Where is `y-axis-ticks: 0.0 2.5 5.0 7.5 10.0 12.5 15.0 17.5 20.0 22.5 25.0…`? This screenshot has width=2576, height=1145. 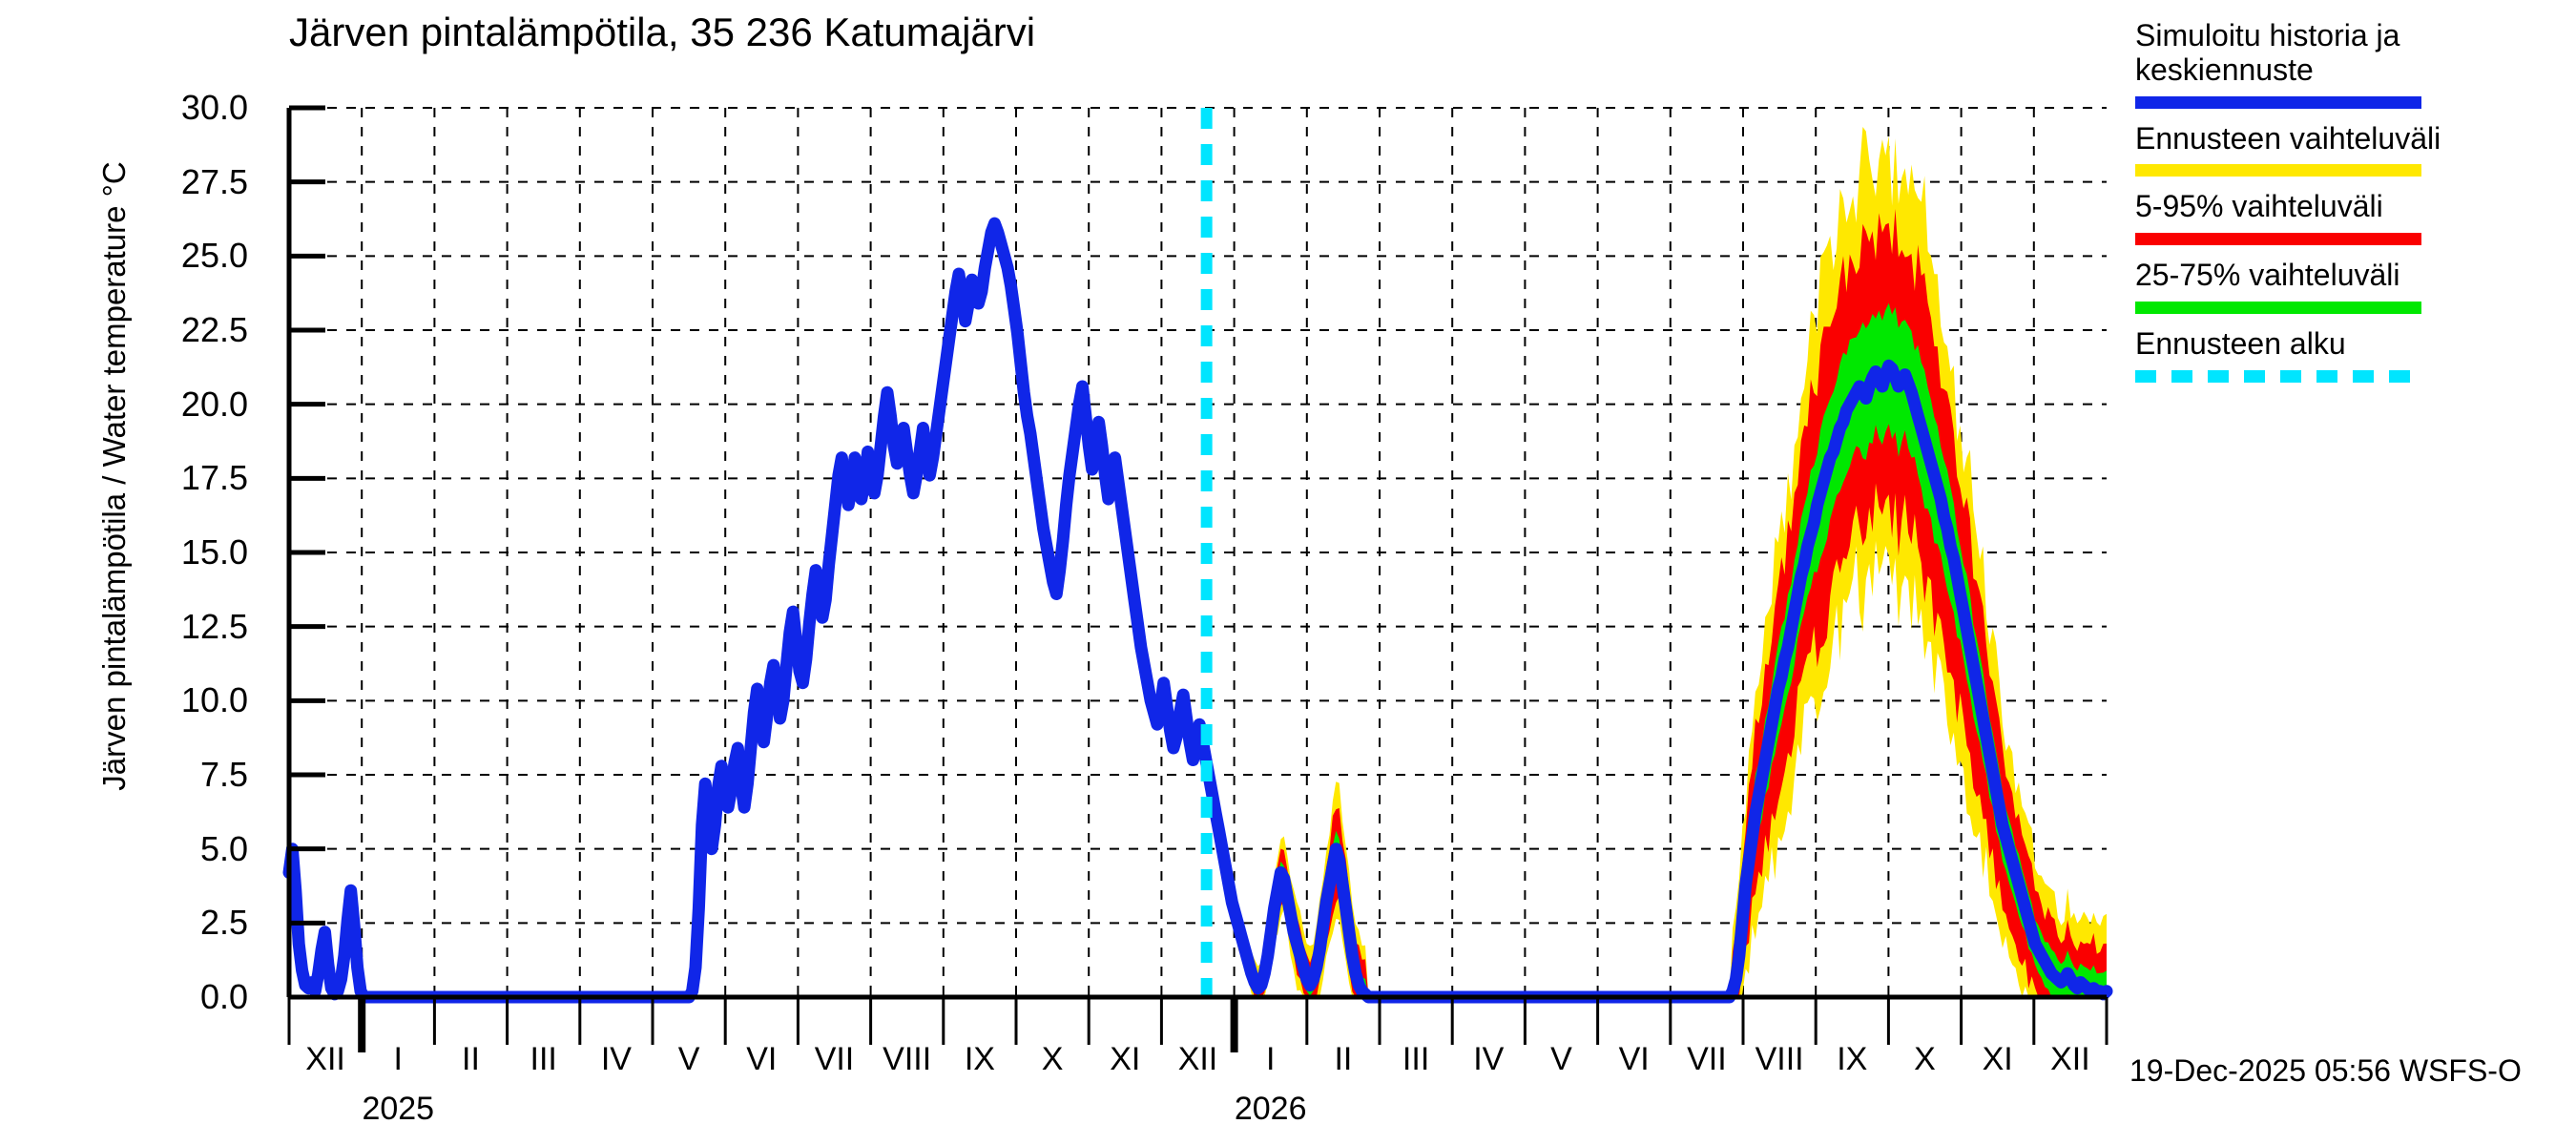
y-axis-ticks: 0.0 2.5 5.0 7.5 10.0 12.5 15.0 17.5 20.0 22.5 25.0… is located at coordinates (176, 572).